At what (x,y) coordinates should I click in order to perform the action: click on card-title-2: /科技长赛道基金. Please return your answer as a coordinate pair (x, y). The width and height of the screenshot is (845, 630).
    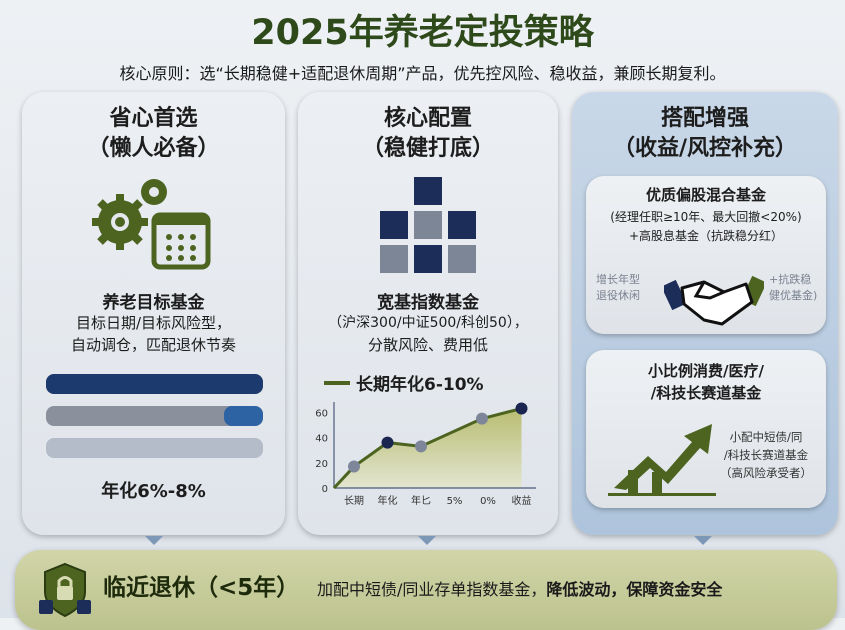
    Looking at the image, I should click on (706, 393).